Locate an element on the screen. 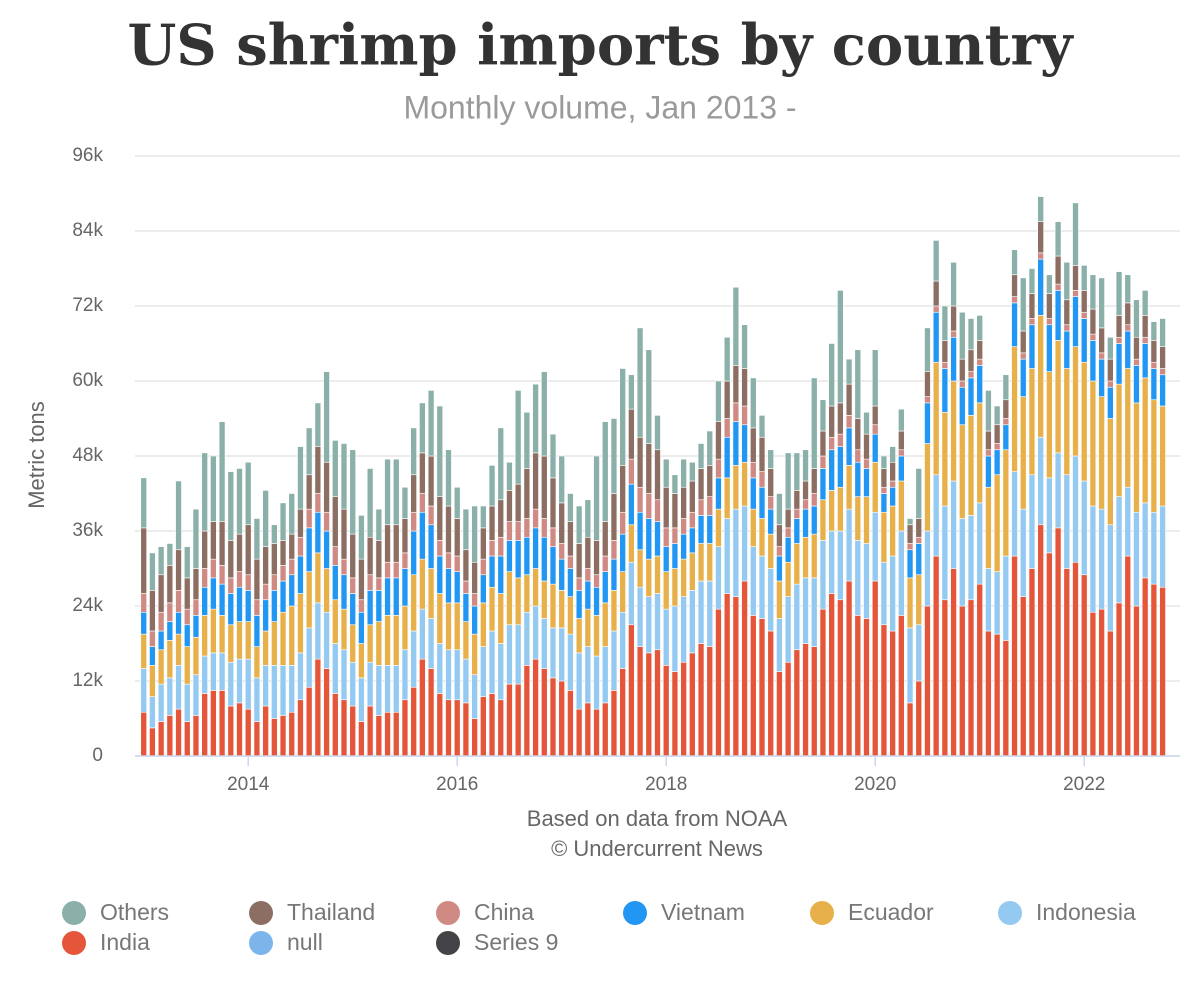 The height and width of the screenshot is (998, 1200). x-tick-label: 2018 is located at coordinates (666, 784).